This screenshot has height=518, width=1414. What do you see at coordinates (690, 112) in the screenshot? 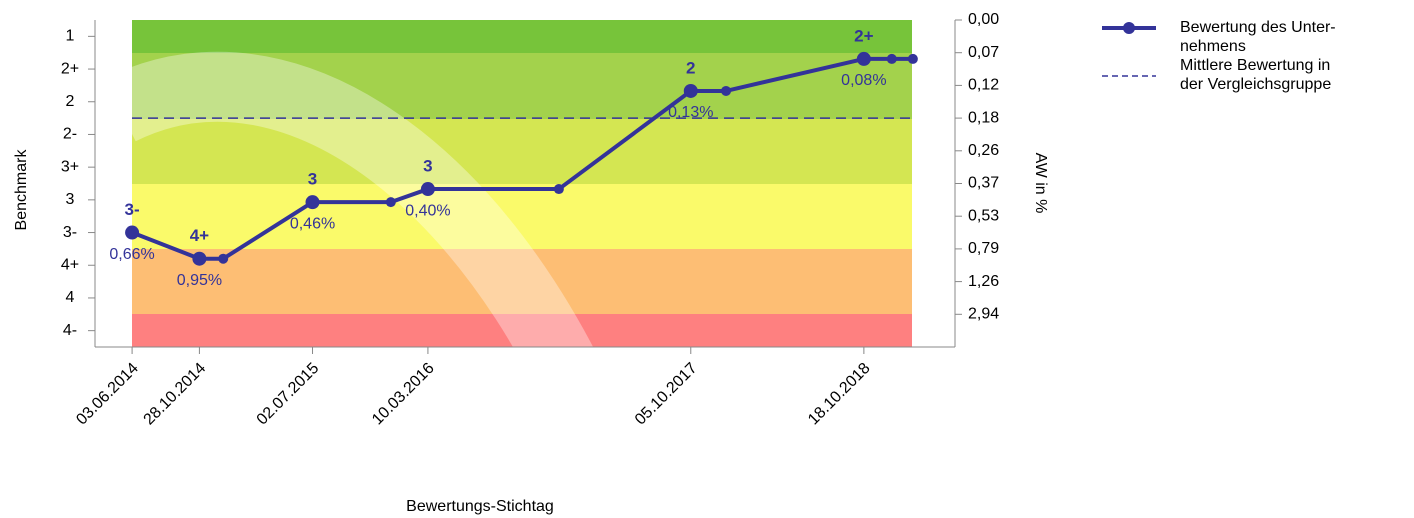
I see `aw-label: 0,13%` at bounding box center [690, 112].